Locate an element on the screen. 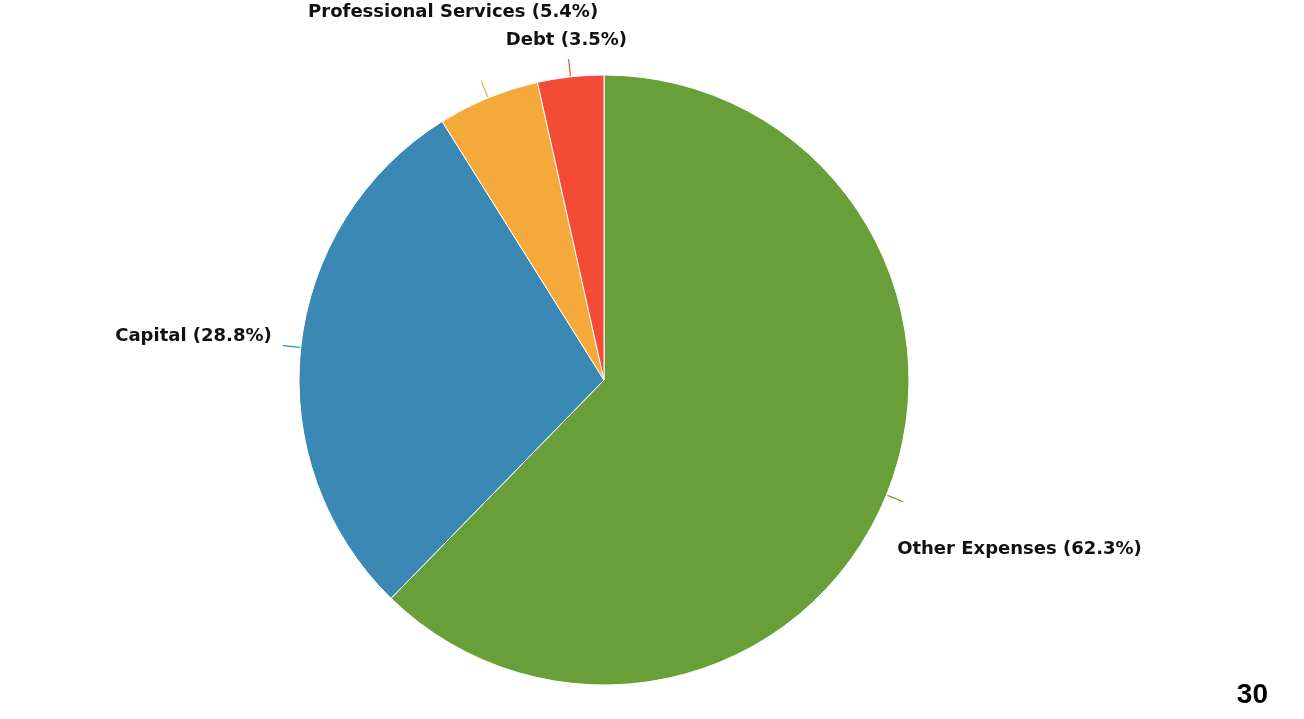 Image resolution: width=1304 pixels, height=719 pixels. slice-label: Debt (3.5%) is located at coordinates (566, 38).